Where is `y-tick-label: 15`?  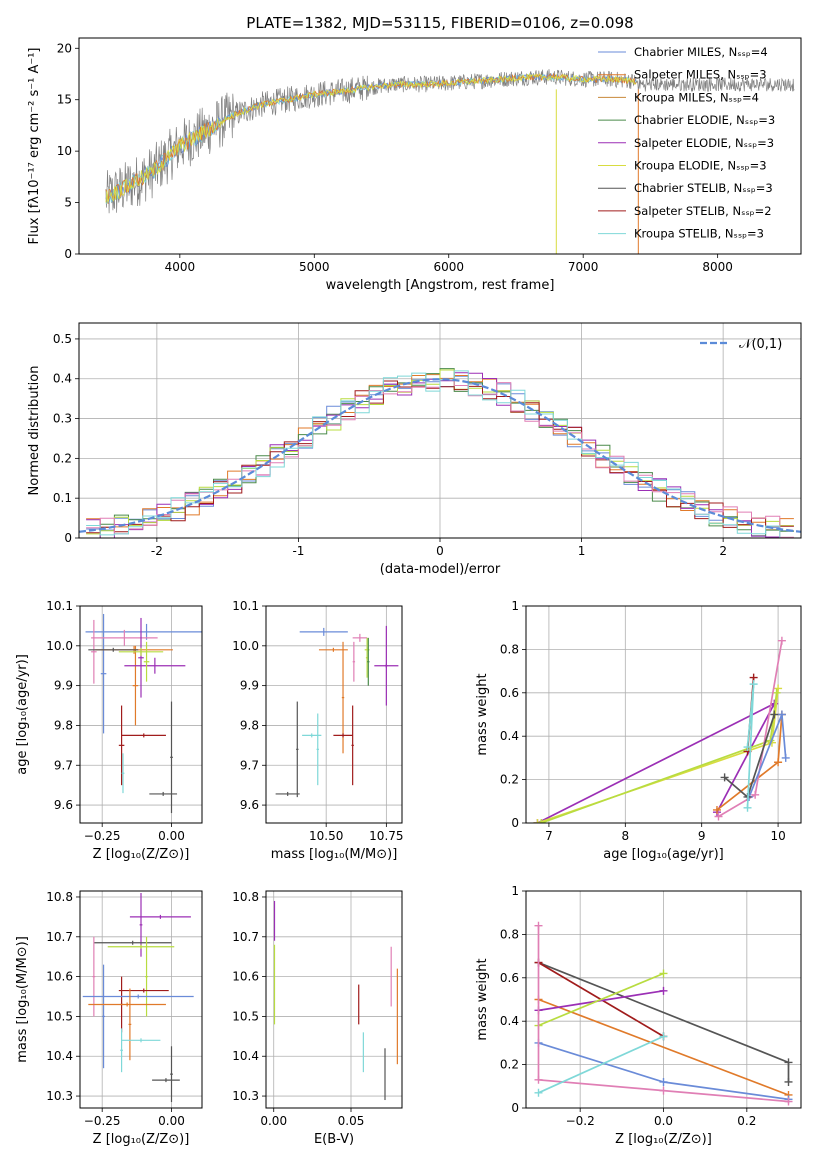
y-tick-label: 15 is located at coordinates (64, 100).